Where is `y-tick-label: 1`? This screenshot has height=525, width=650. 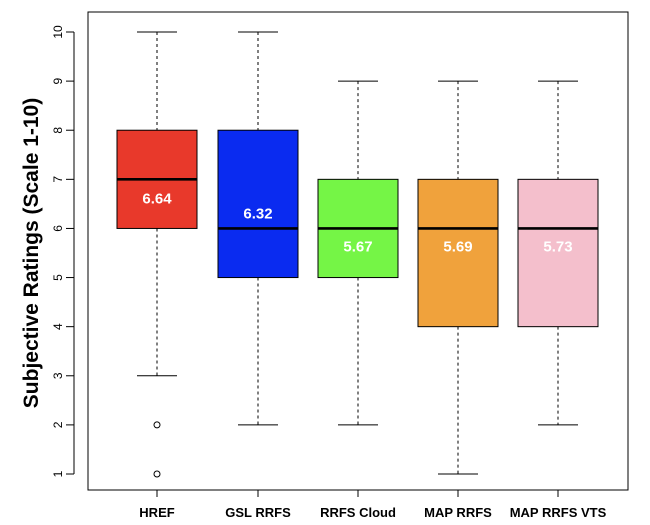 y-tick-label: 1 is located at coordinates (58, 473).